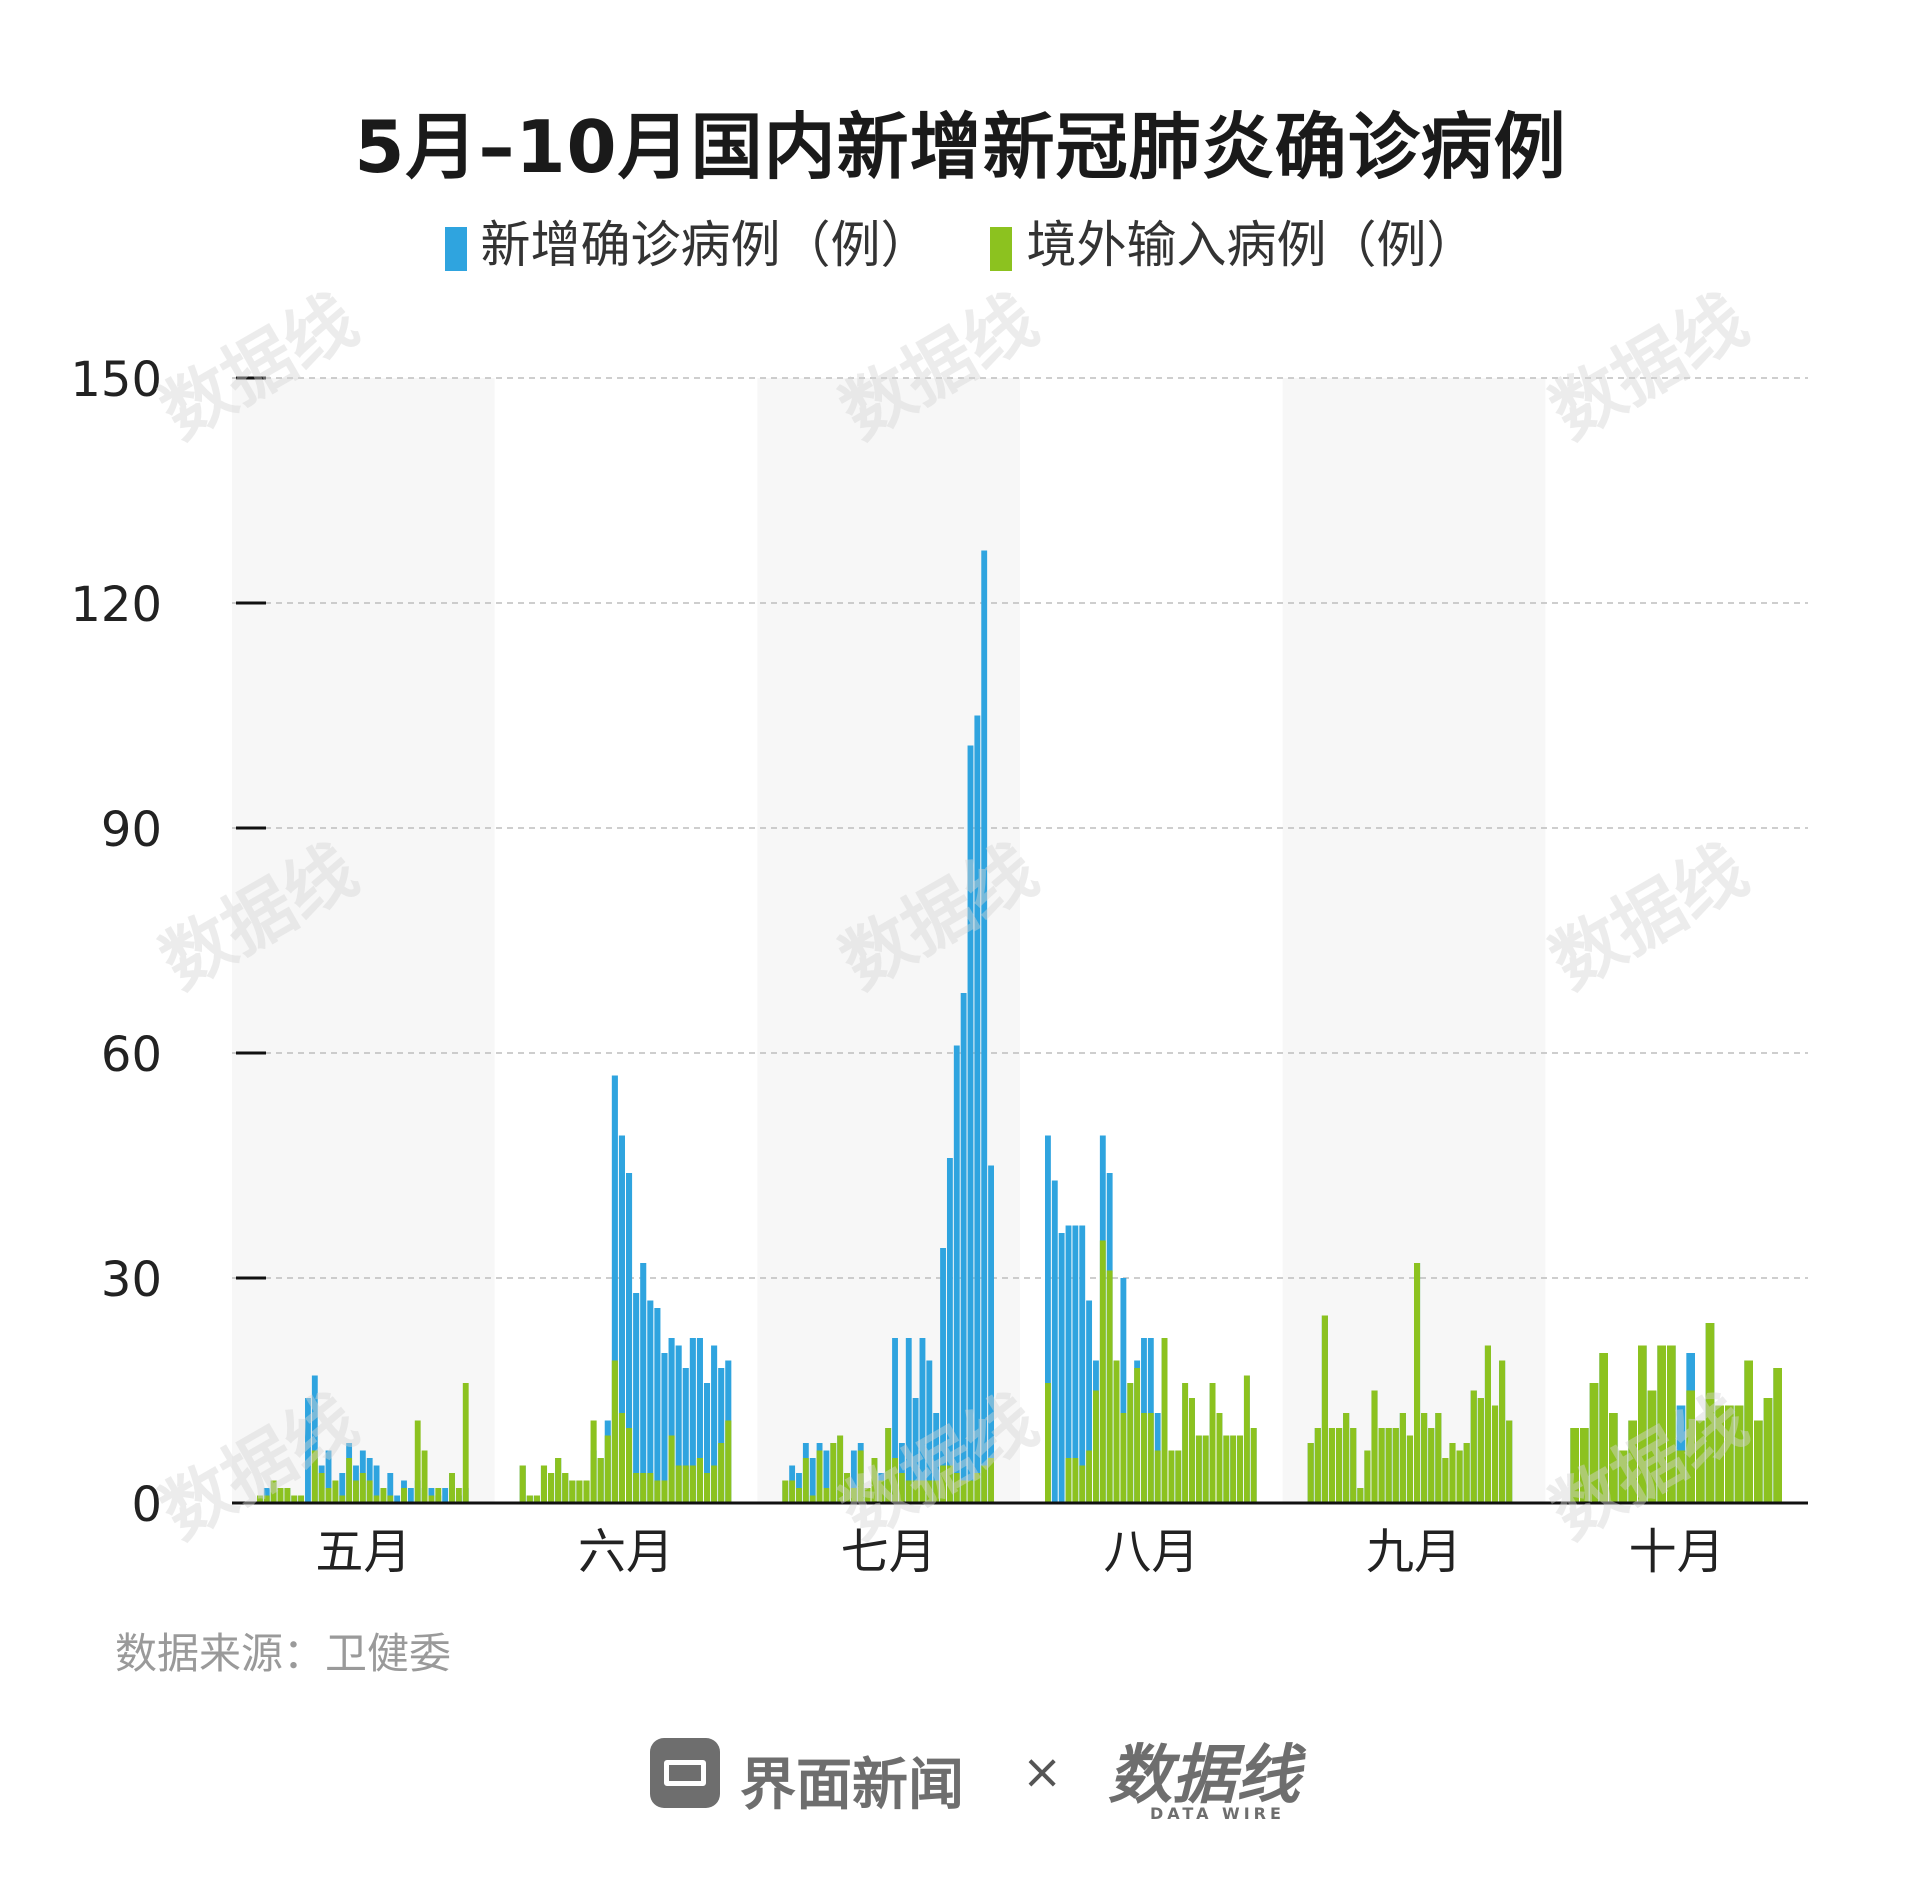 This screenshot has height=1888, width=1921. What do you see at coordinates (1042, 1772) in the screenshot?
I see `footer-times: ×` at bounding box center [1042, 1772].